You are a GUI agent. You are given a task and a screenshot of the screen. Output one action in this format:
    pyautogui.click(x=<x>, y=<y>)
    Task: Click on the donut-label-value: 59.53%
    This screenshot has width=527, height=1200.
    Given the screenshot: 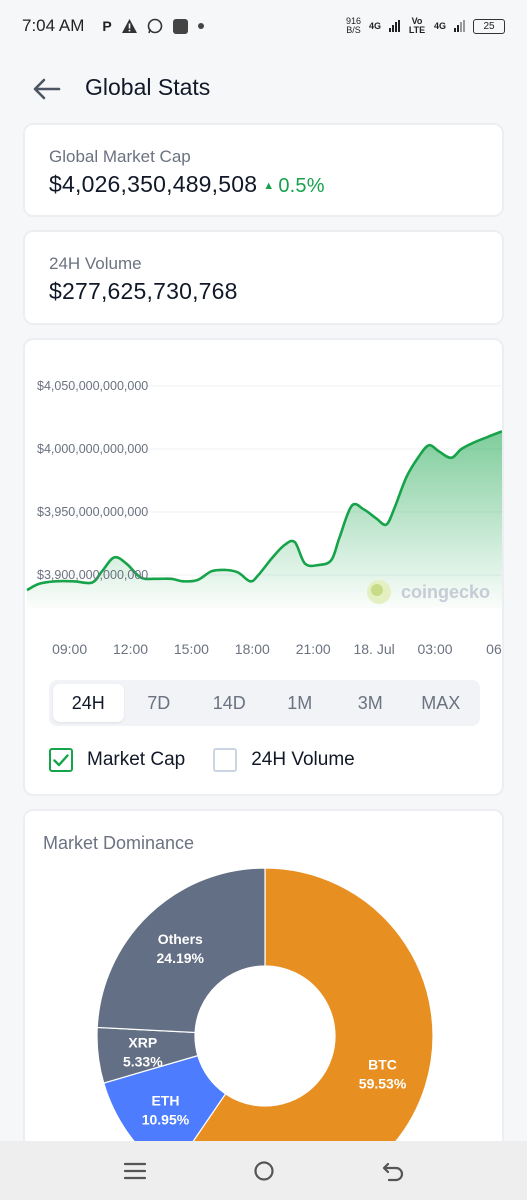 What is the action you would take?
    pyautogui.click(x=383, y=1083)
    